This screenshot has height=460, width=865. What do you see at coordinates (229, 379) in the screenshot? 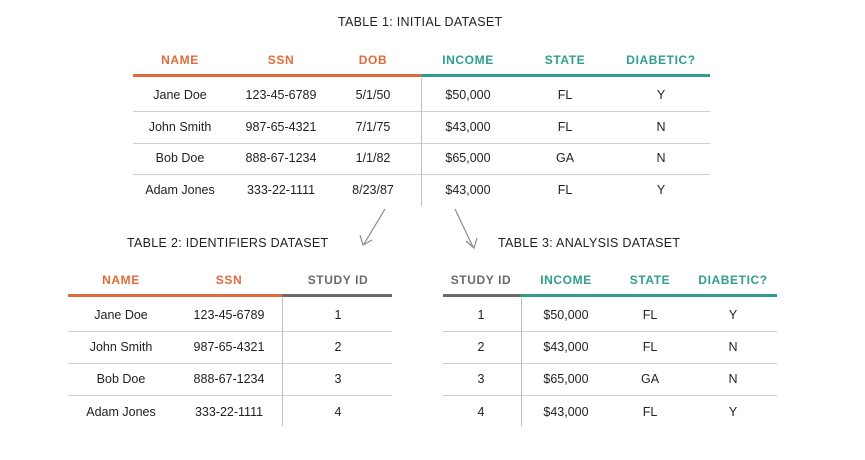
I see `table2-cell: 888-67-1234` at bounding box center [229, 379].